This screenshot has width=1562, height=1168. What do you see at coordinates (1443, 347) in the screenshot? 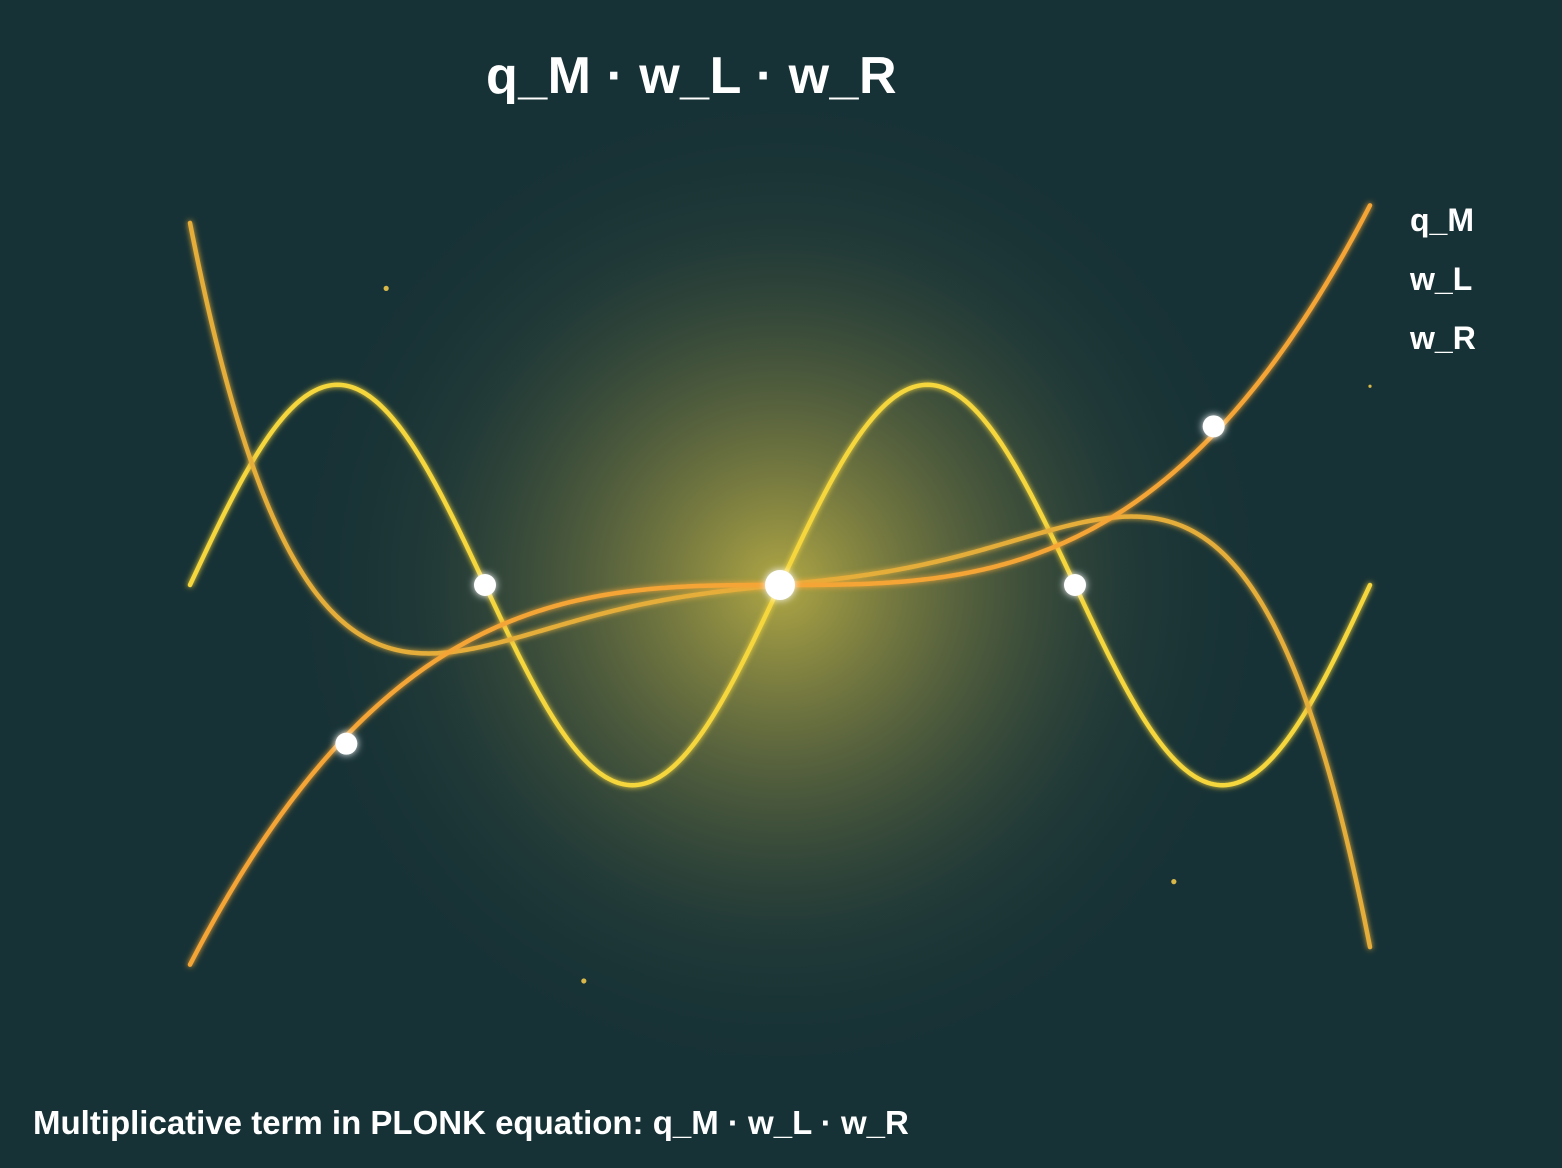
I see `legend-item-w-r: w_R` at bounding box center [1443, 347].